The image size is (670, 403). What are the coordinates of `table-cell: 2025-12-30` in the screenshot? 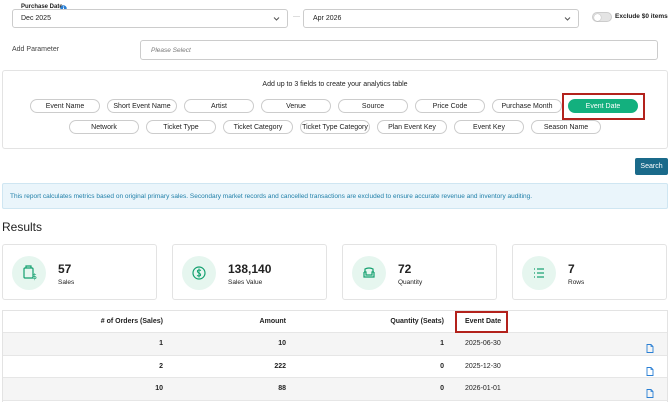 It's located at (483, 366).